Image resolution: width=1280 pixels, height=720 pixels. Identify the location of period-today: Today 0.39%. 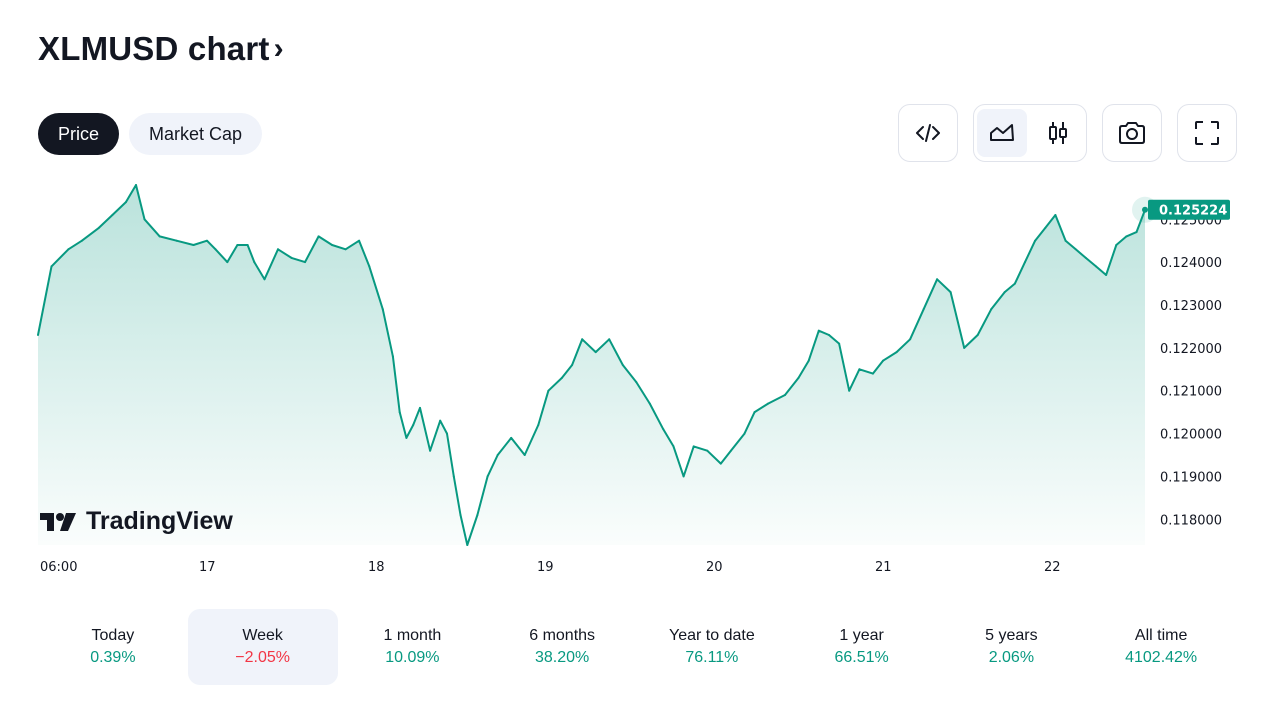
(113, 647).